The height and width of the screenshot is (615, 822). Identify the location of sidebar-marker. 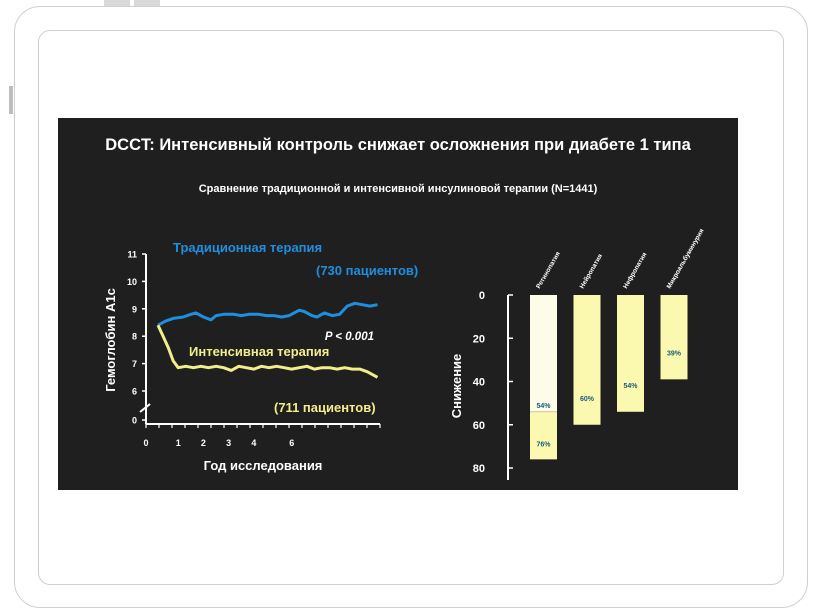
(11, 100).